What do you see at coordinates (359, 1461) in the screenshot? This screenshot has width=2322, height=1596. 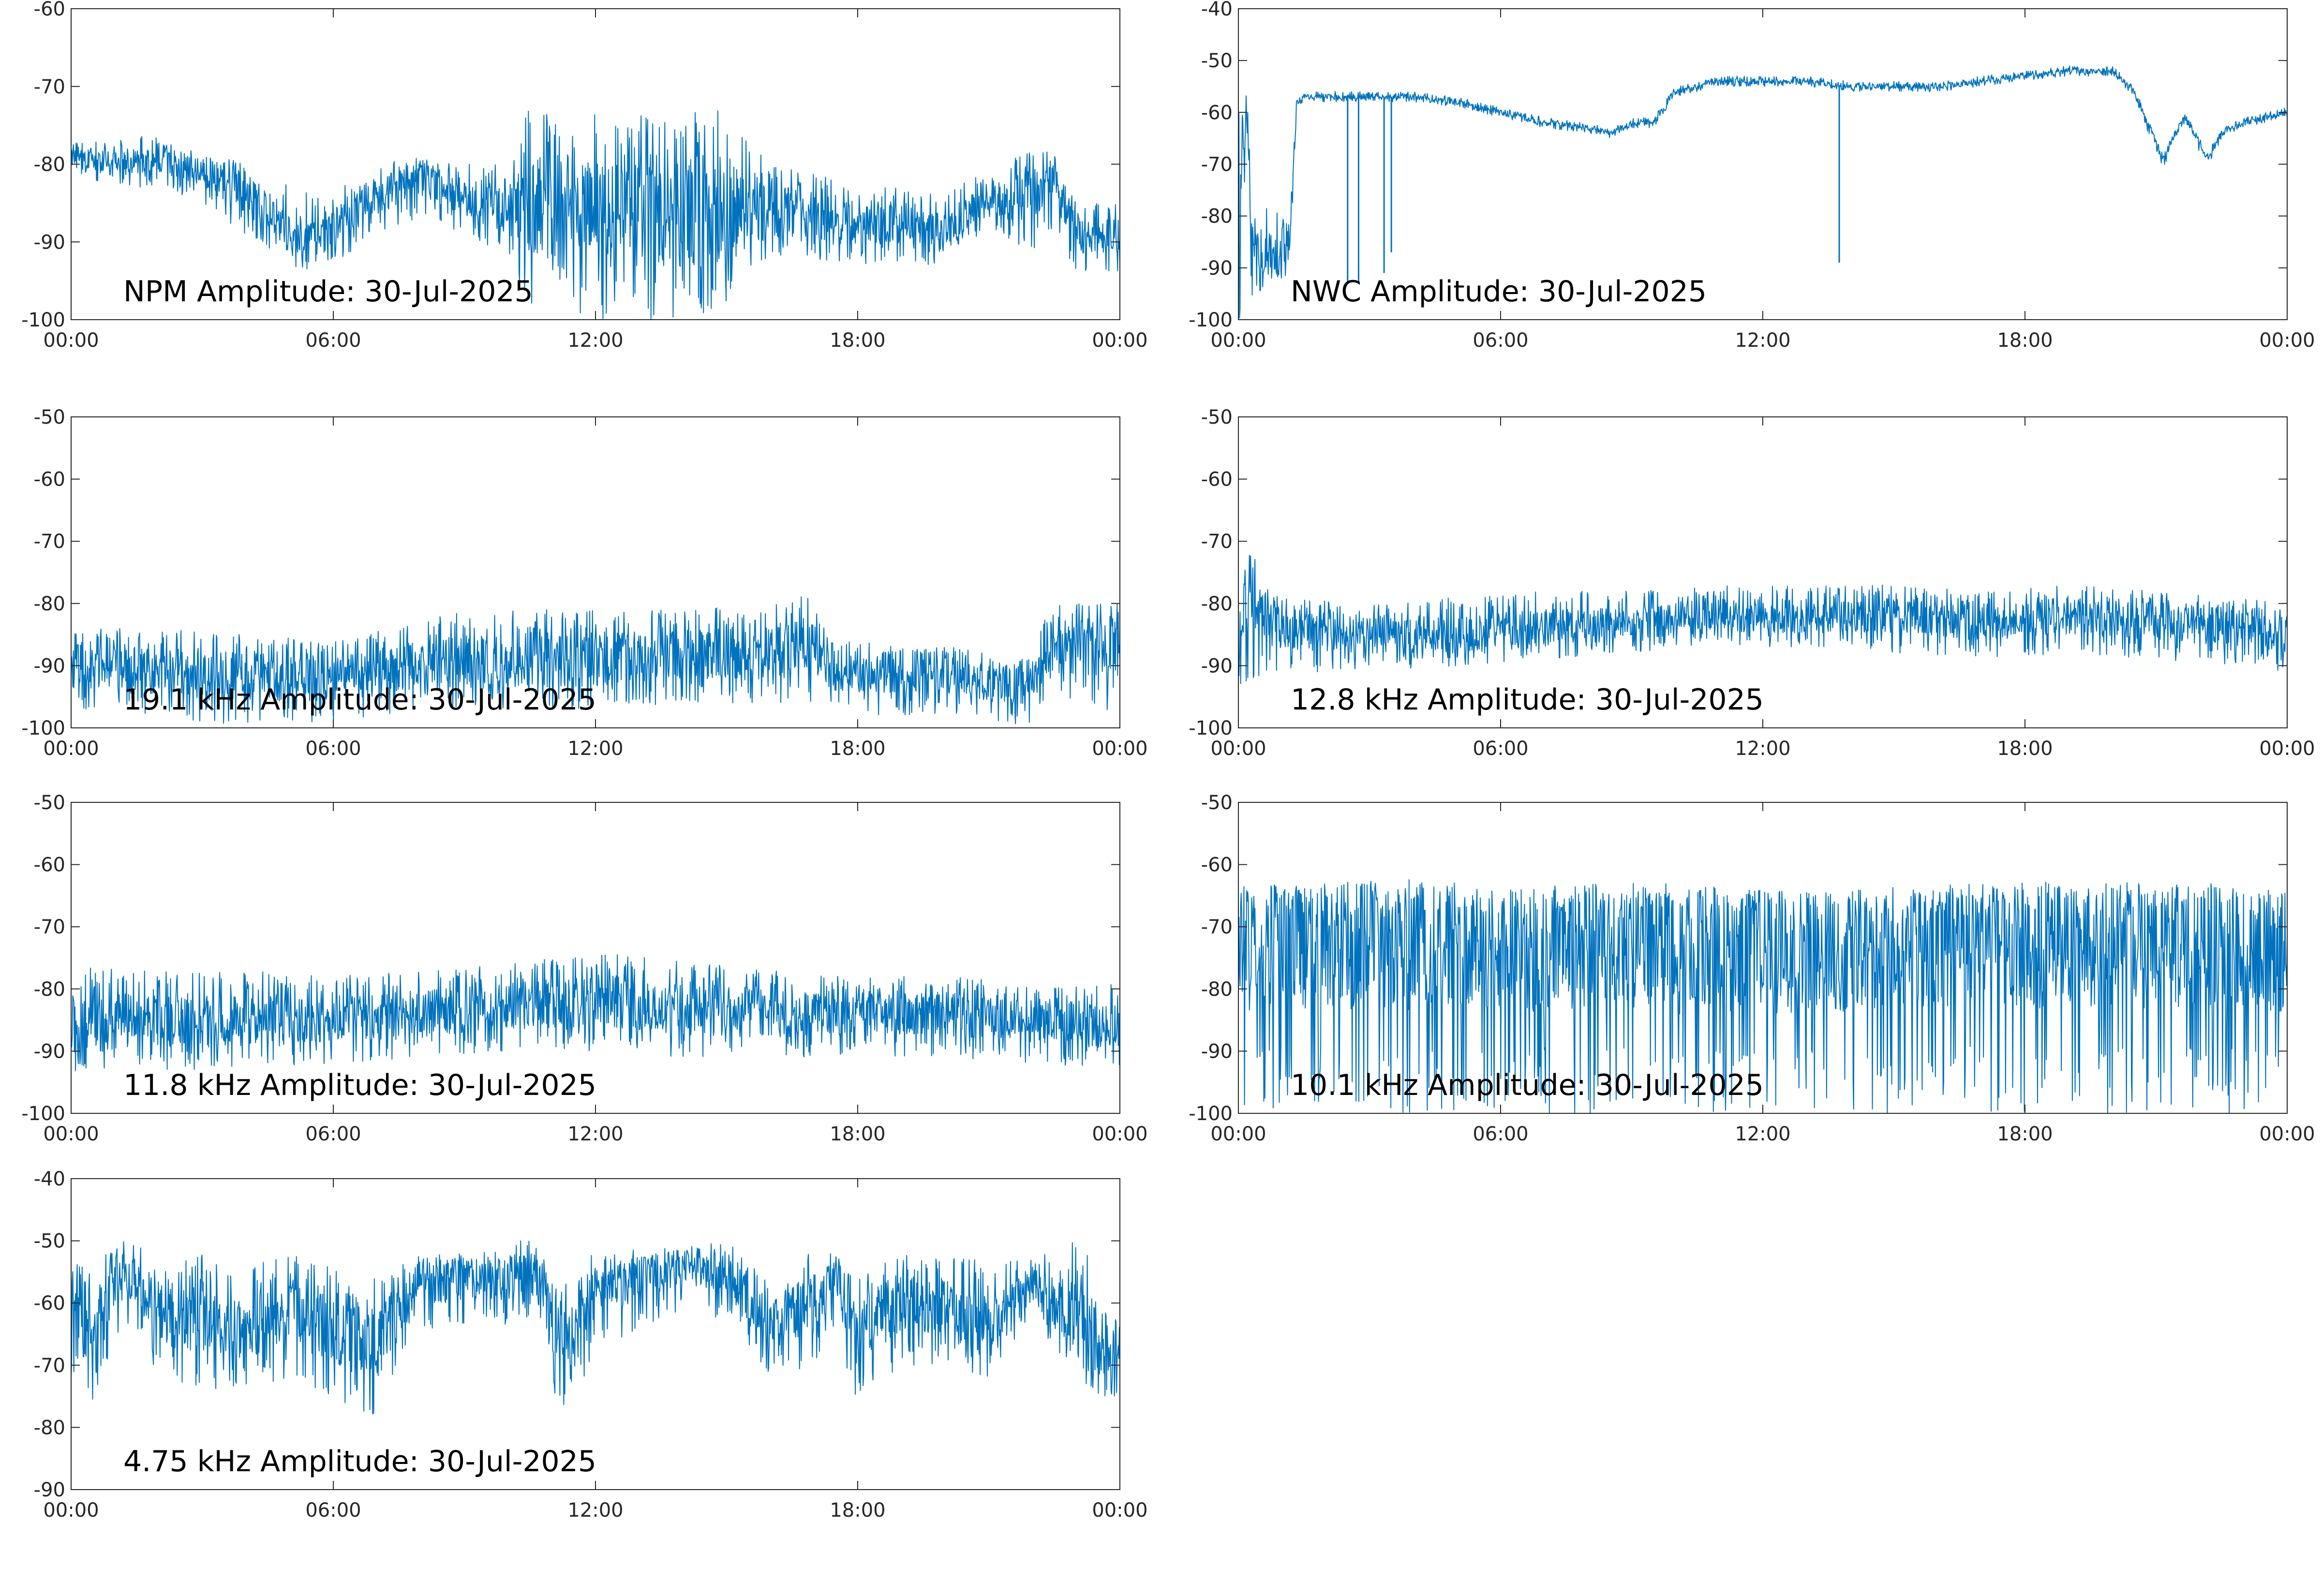 I see `panel-annotation: 4.75 kHz Amplitude: 30-Jul-2025` at bounding box center [359, 1461].